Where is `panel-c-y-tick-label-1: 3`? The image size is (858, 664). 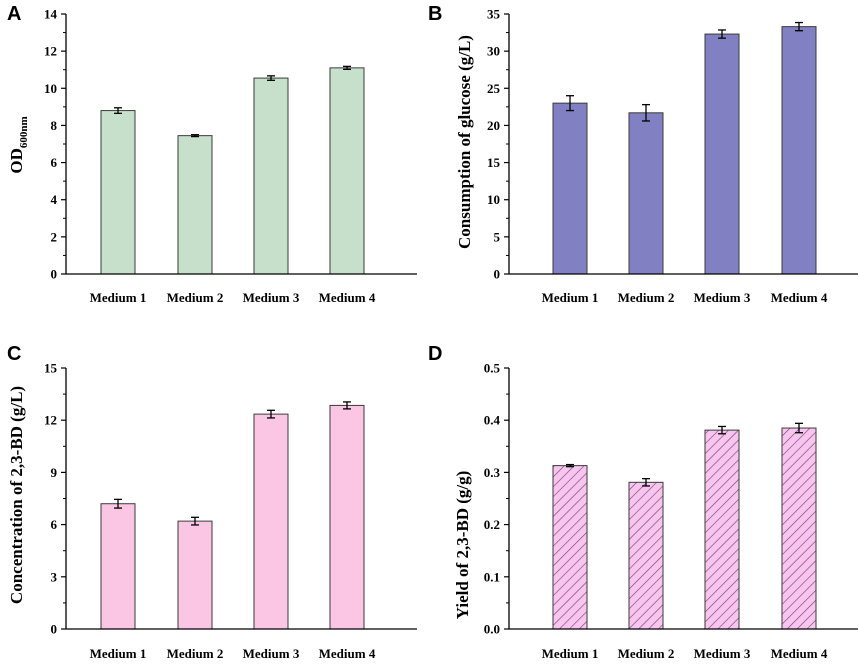 panel-c-y-tick-label-1: 3 is located at coordinates (54, 576).